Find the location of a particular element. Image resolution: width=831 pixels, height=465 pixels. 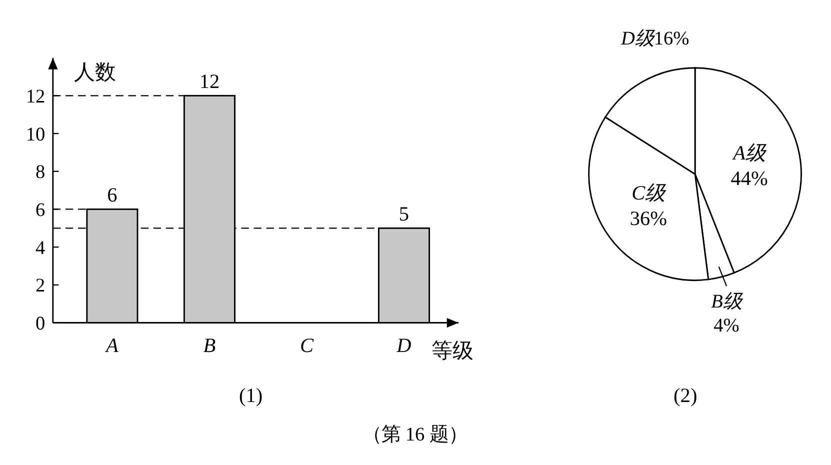

x-tick-label: A is located at coordinates (112, 345).